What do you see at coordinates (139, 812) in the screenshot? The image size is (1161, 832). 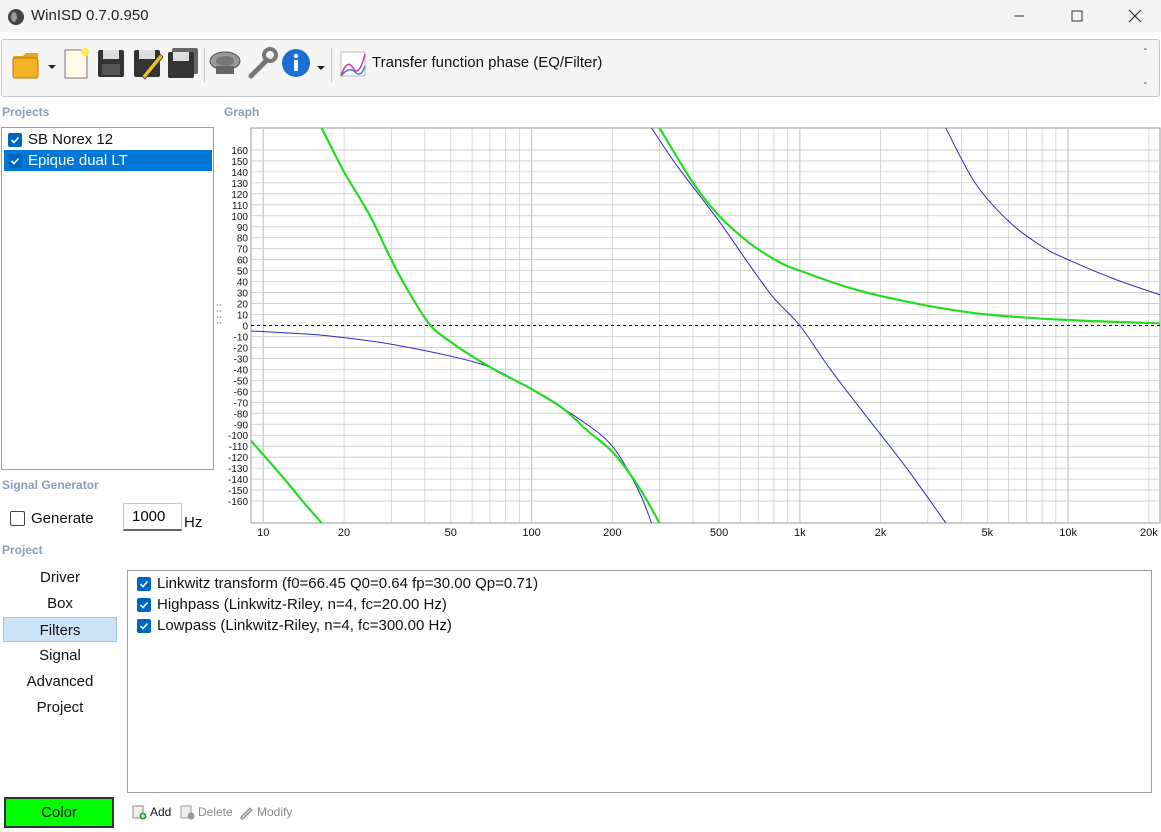 I see `add-icon` at bounding box center [139, 812].